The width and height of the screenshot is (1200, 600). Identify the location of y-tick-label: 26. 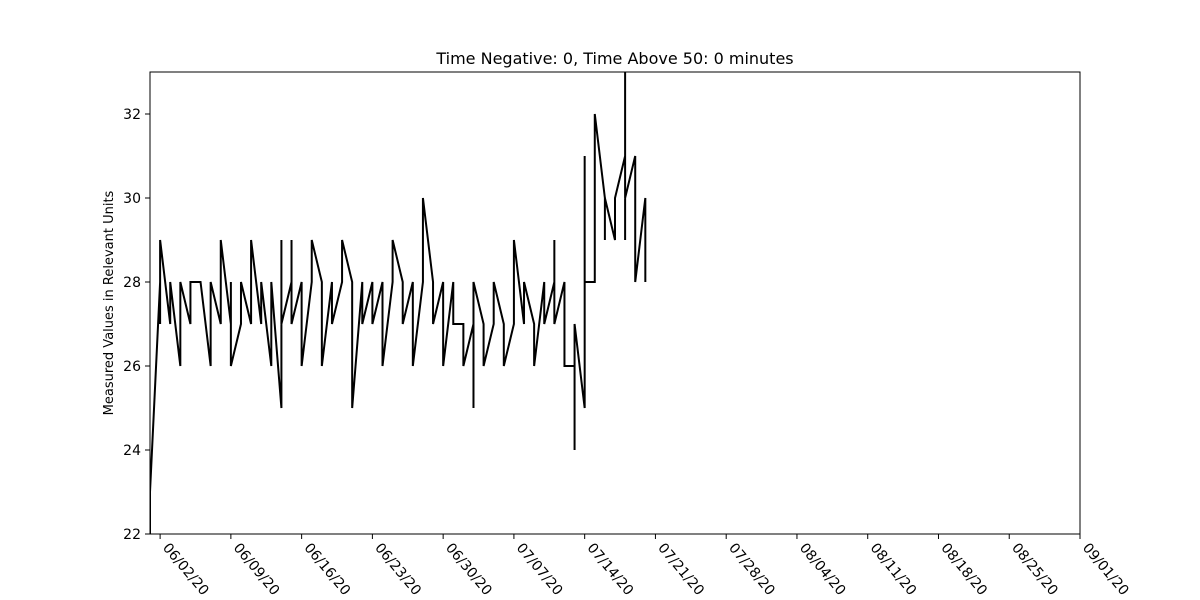
(132, 367).